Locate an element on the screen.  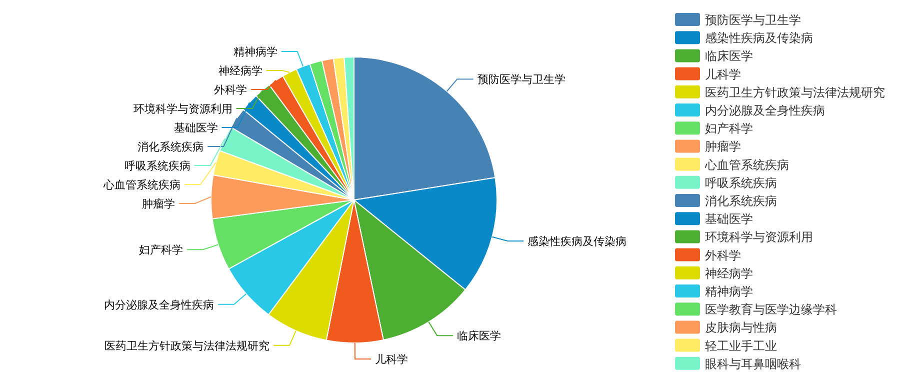
legend-label: 临床医学 is located at coordinates (729, 56).